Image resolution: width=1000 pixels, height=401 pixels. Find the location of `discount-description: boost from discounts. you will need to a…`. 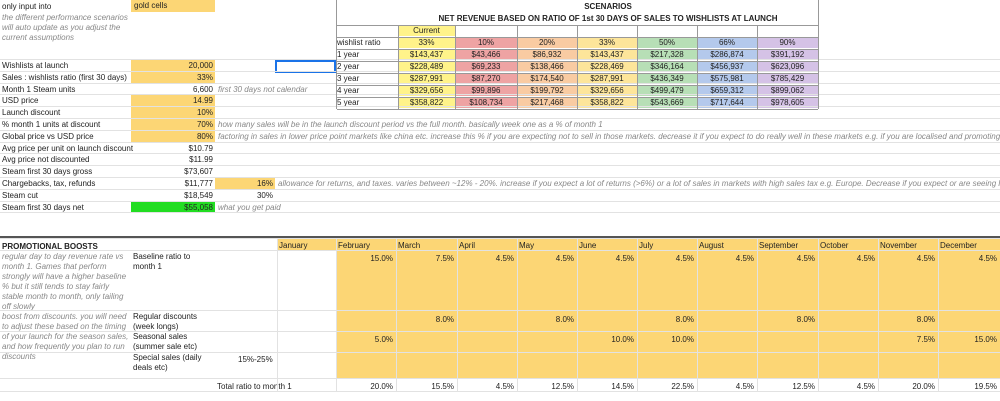

discount-description: boost from discounts. you will need to a… is located at coordinates (65, 336).